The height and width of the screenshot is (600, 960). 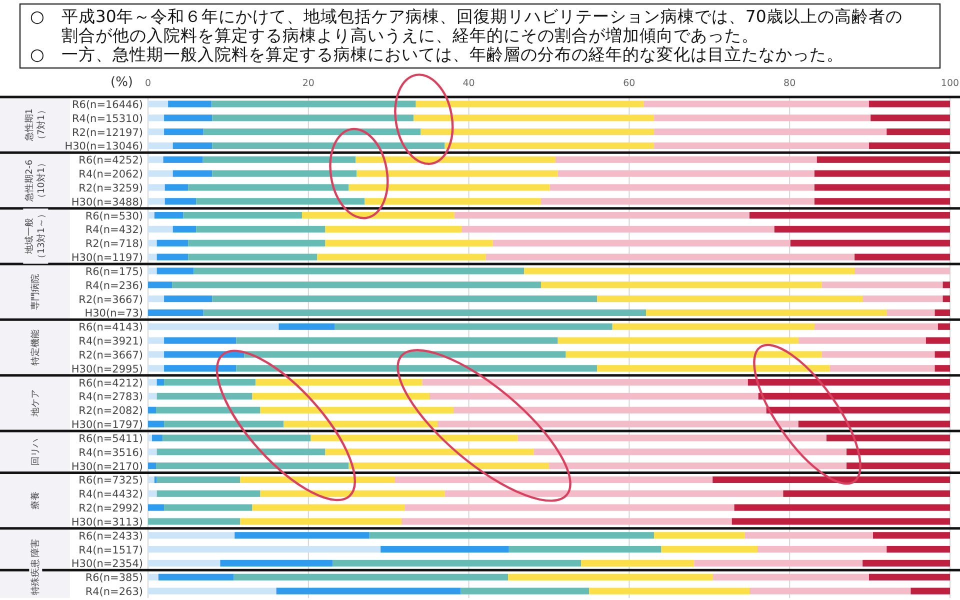 What do you see at coordinates (35, 350) in the screenshot?
I see `group-labels: 急性期1 （7対1） 急性期2-6 （10対1） 地域一般（13対1～） 専門病院 特定機能 地ケア 回リハ 療養 障害 特殊疾患` at bounding box center [35, 350].